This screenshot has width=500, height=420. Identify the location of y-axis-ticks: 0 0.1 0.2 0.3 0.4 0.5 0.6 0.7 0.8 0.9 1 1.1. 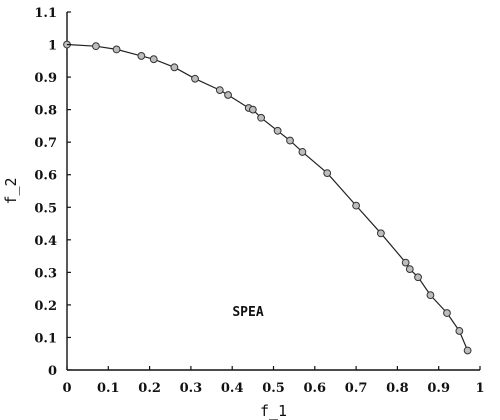
(52, 192).